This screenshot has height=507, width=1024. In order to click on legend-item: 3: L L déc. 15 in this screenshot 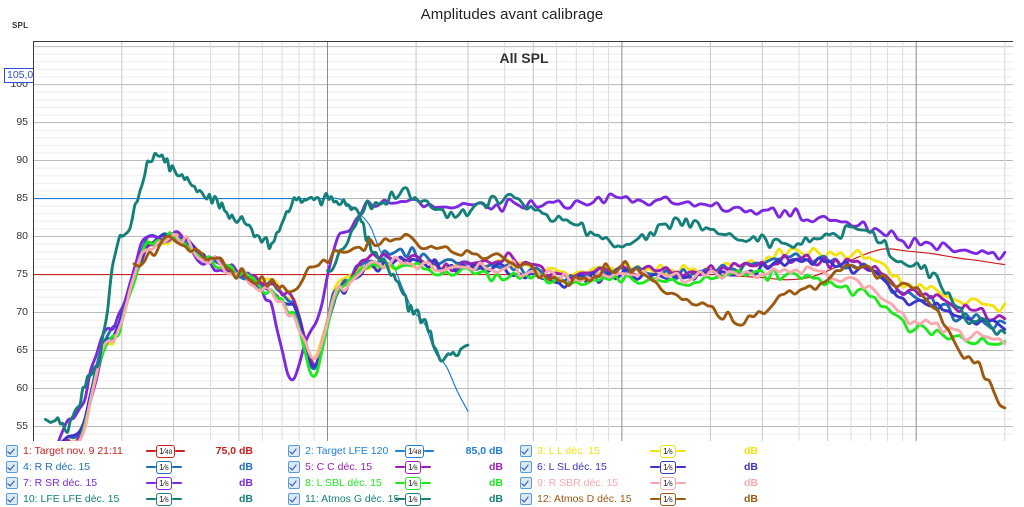, I will do `click(560, 451)`.